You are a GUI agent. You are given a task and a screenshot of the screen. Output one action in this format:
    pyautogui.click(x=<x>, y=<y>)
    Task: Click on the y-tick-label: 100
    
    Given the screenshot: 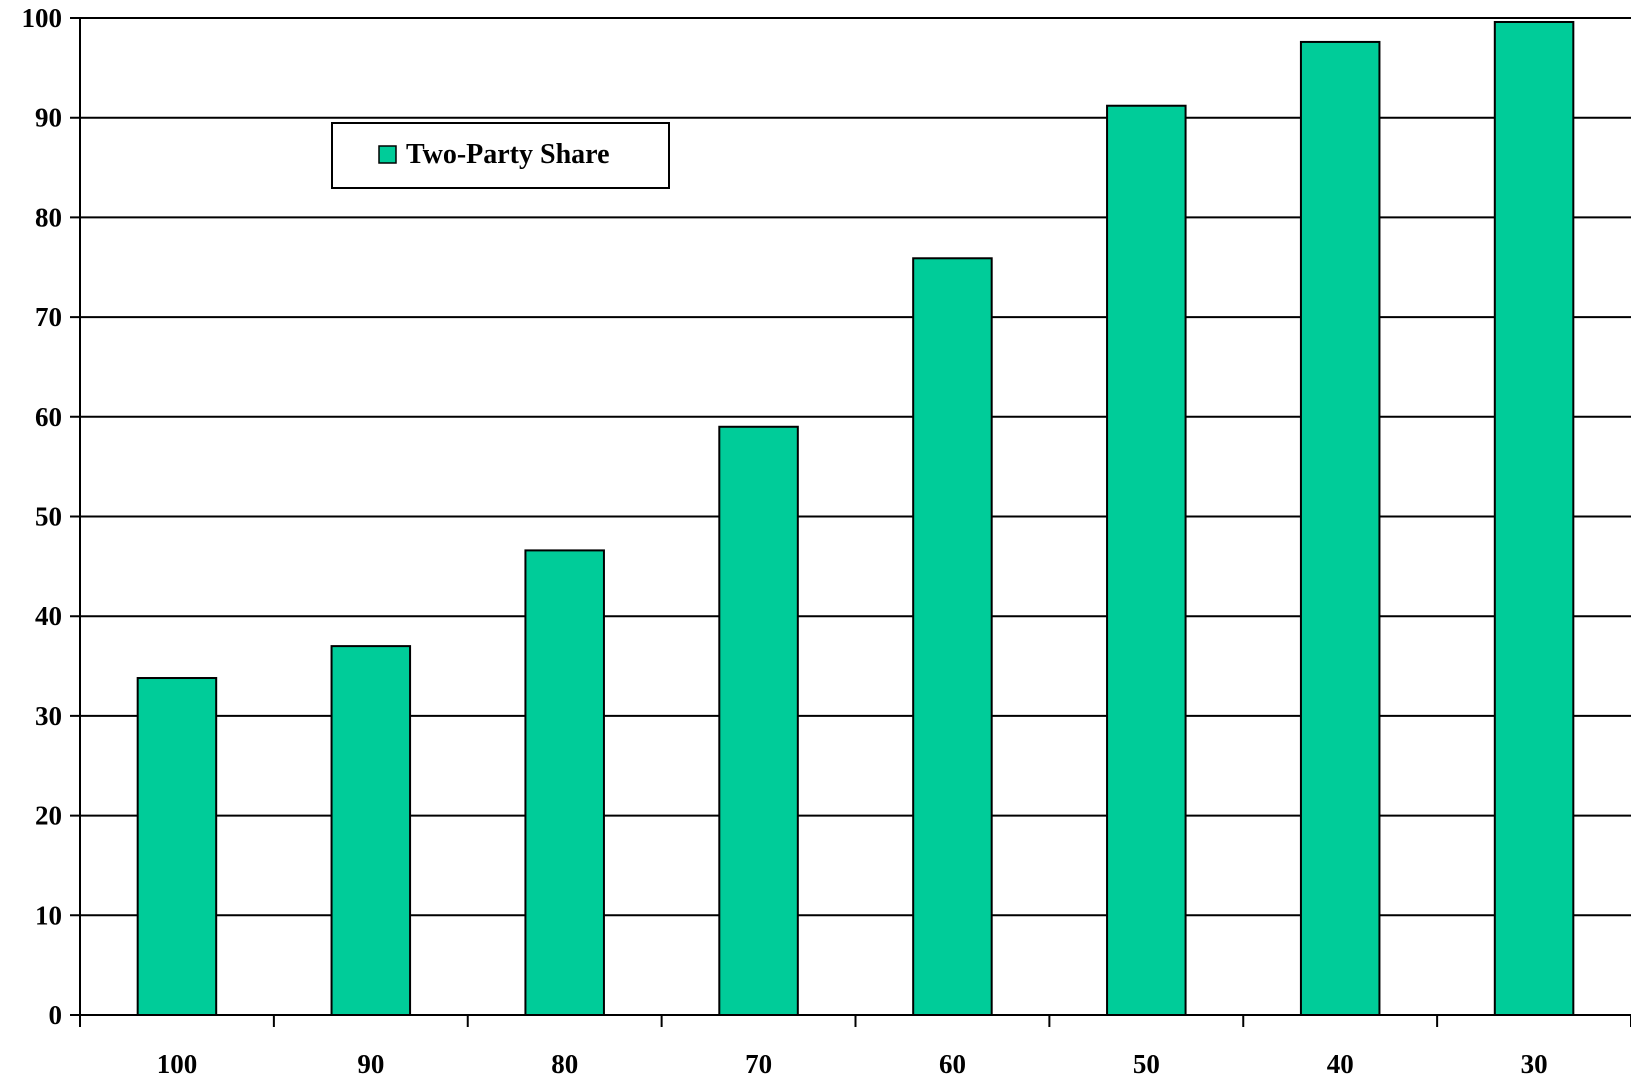 What is the action you would take?
    pyautogui.click(x=42, y=18)
    